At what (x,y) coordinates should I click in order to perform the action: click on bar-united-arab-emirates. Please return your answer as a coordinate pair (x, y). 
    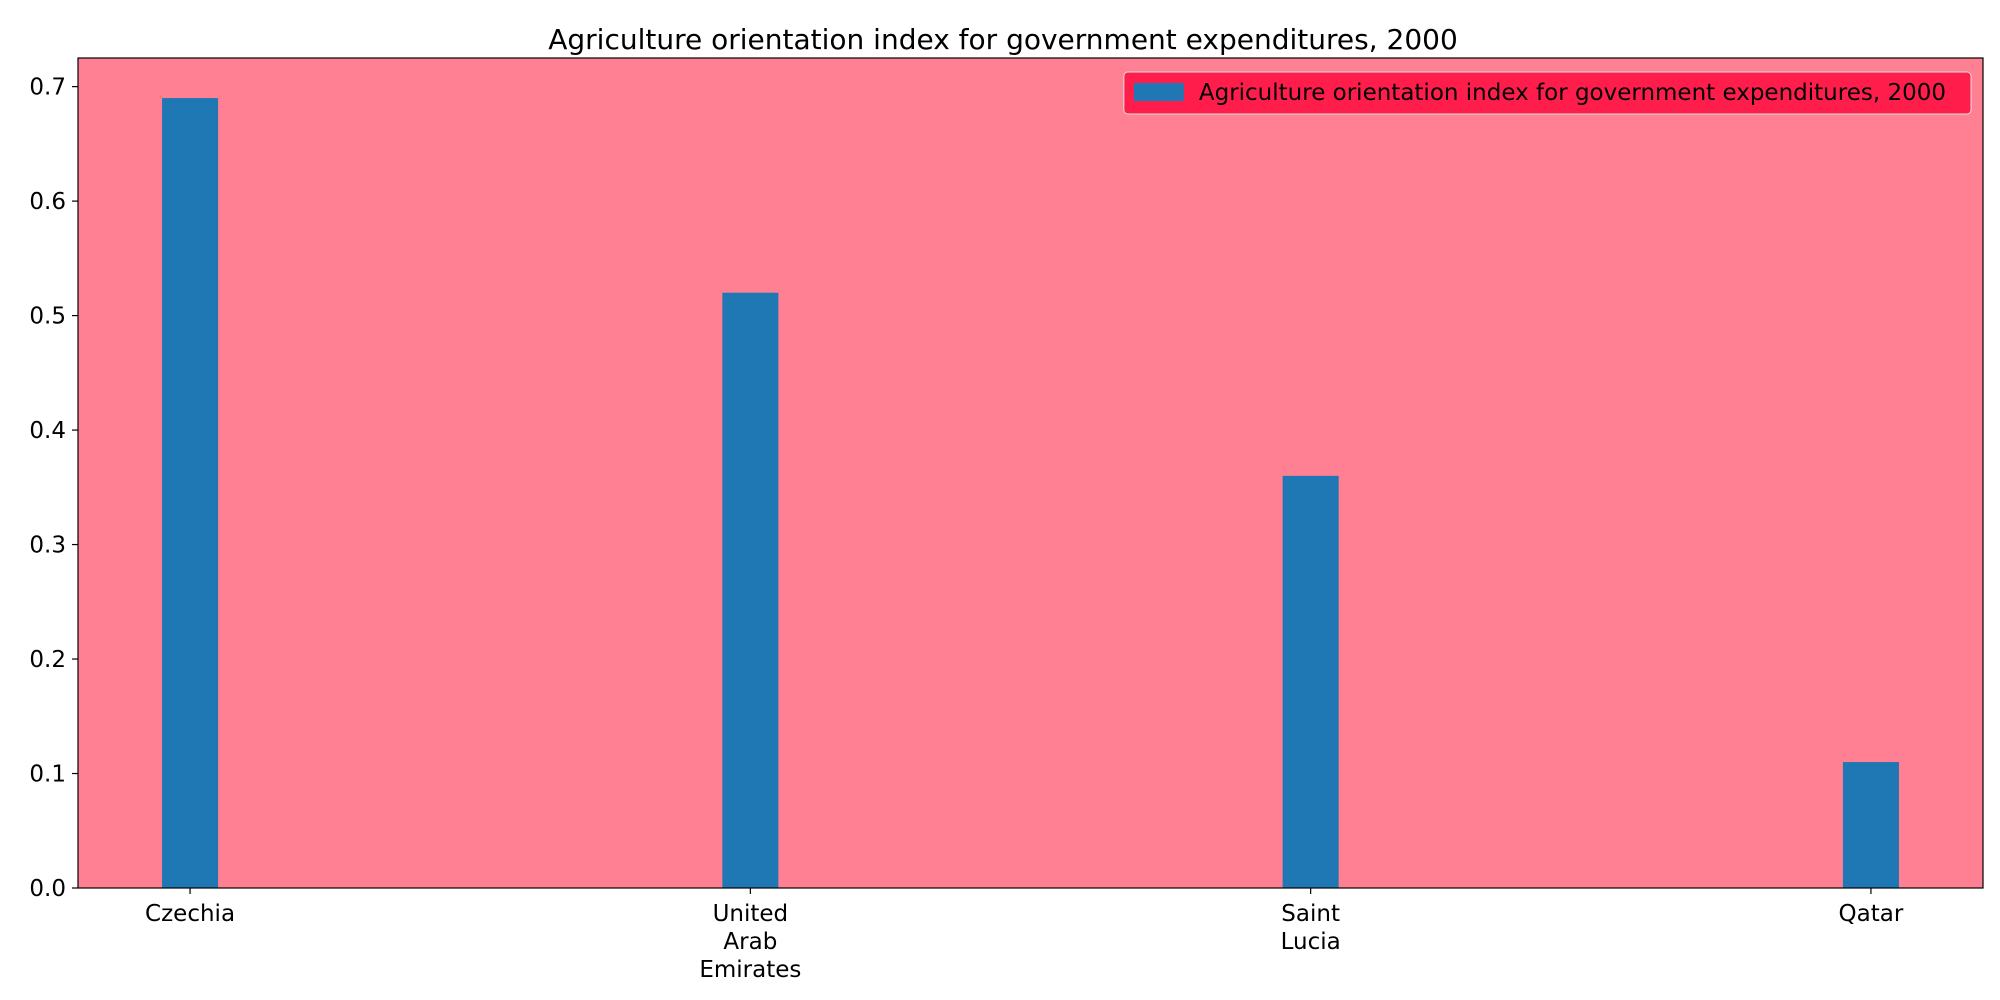
    Looking at the image, I should click on (750, 590).